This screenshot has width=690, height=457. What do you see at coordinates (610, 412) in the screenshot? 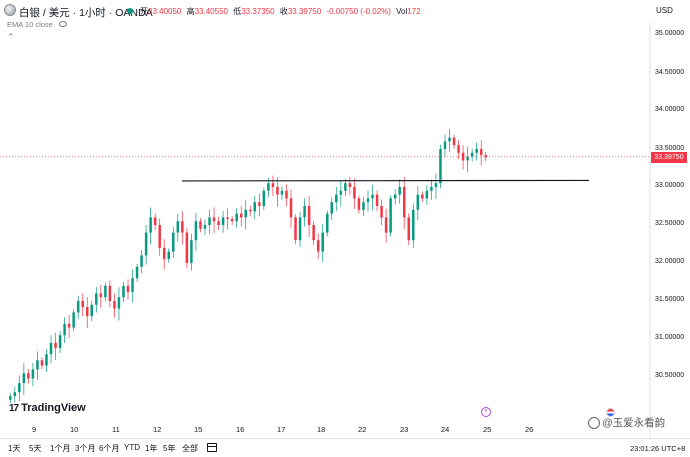
I see `us-flag-icon` at bounding box center [610, 412].